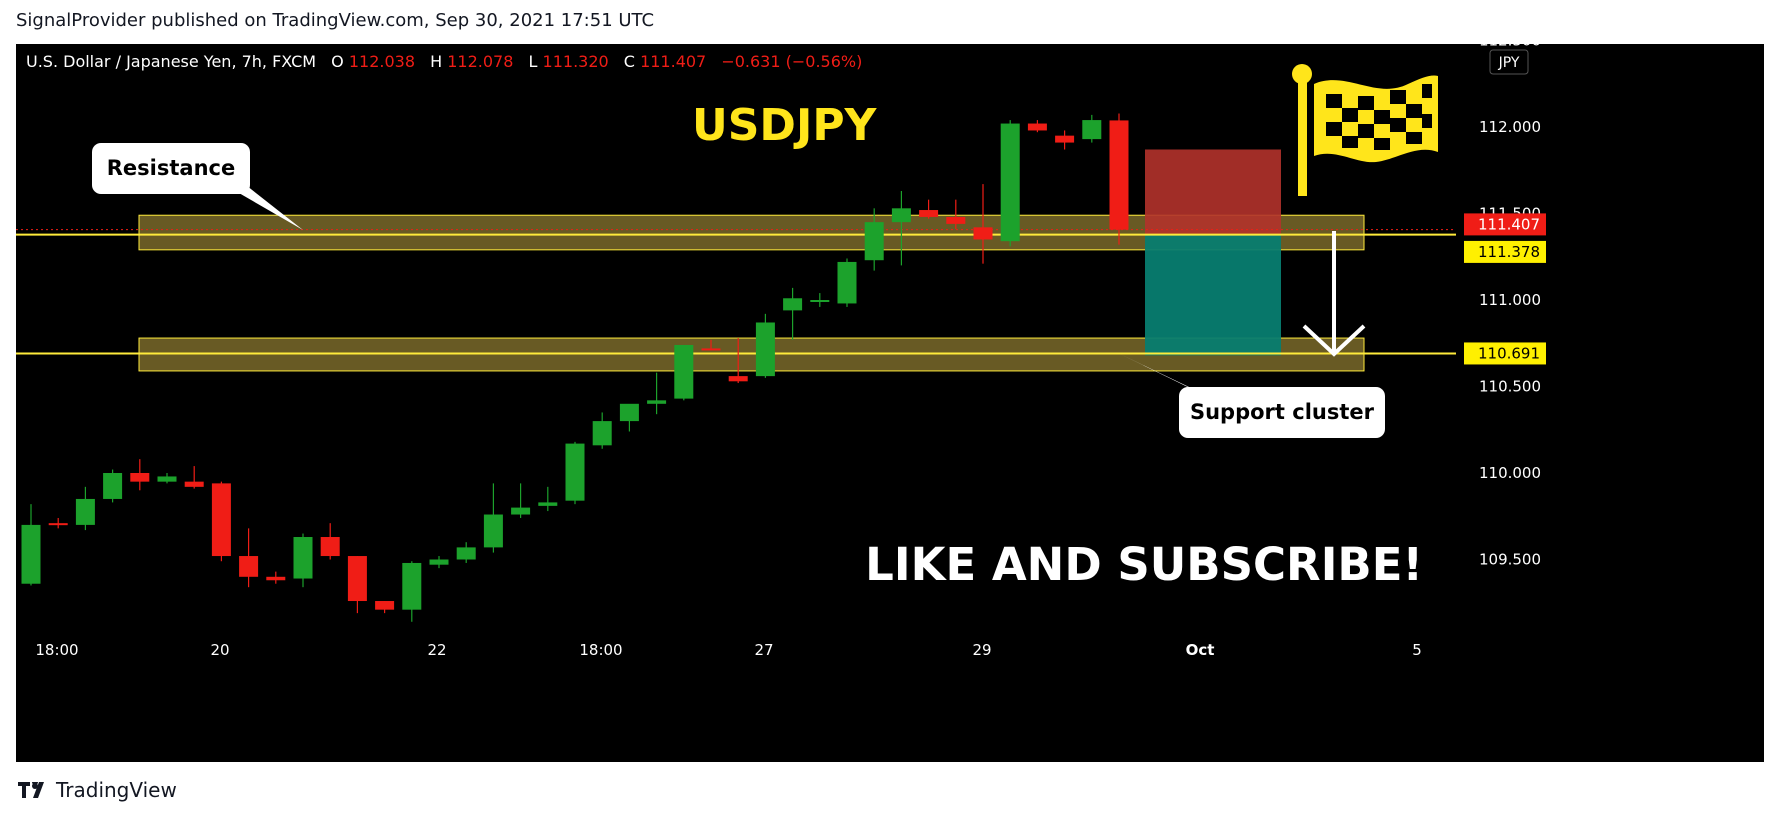 The width and height of the screenshot is (1779, 818). What do you see at coordinates (1509, 224) in the screenshot?
I see `current-price-badge-label: 111.407` at bounding box center [1509, 224].